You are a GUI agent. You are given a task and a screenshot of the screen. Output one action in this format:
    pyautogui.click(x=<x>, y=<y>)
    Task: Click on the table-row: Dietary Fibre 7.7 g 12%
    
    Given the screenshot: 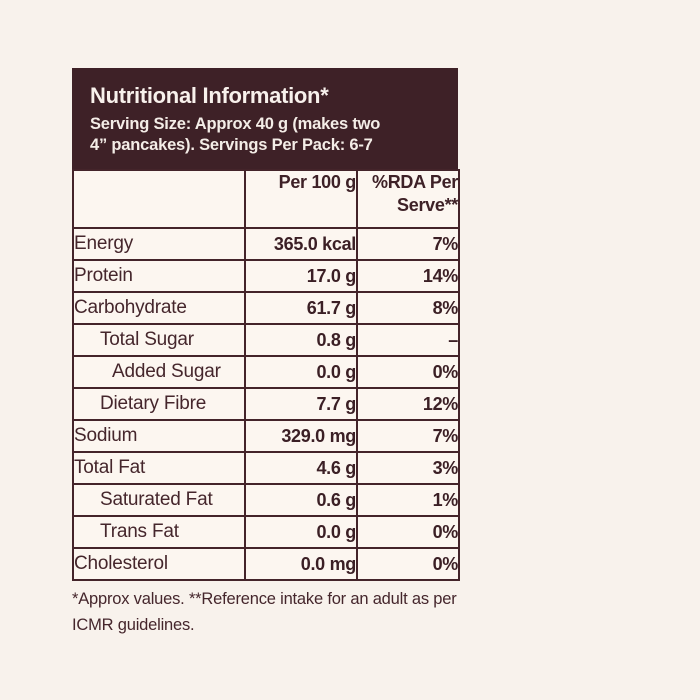 What is the action you would take?
    pyautogui.click(x=266, y=404)
    